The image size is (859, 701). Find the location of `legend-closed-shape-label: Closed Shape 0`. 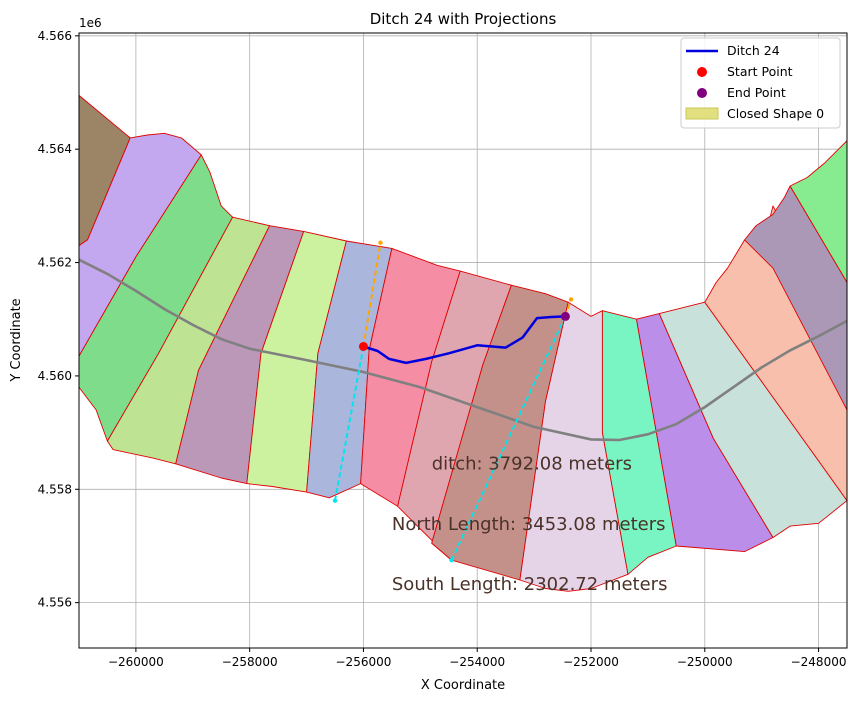

legend-closed-shape-label: Closed Shape 0 is located at coordinates (775, 113).